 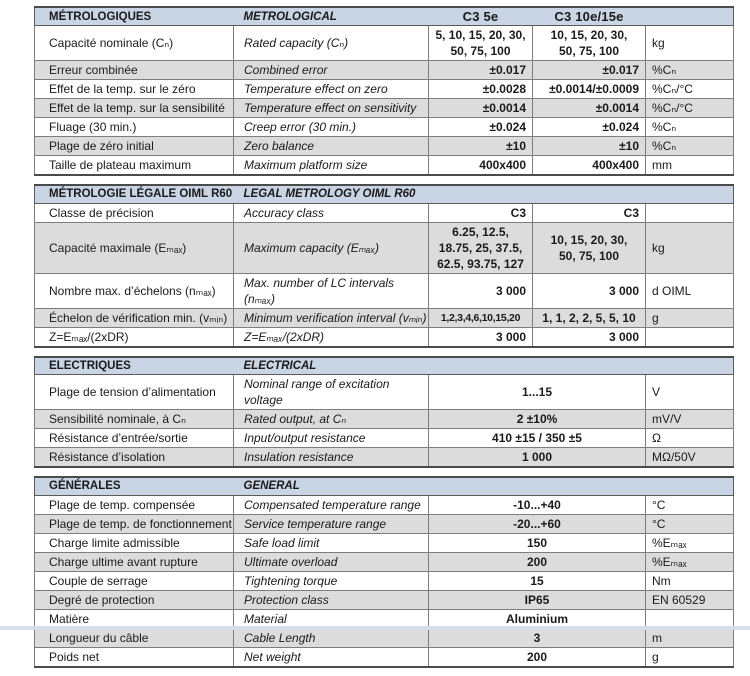 I want to click on value-cell: 150, so click(x=537, y=542).